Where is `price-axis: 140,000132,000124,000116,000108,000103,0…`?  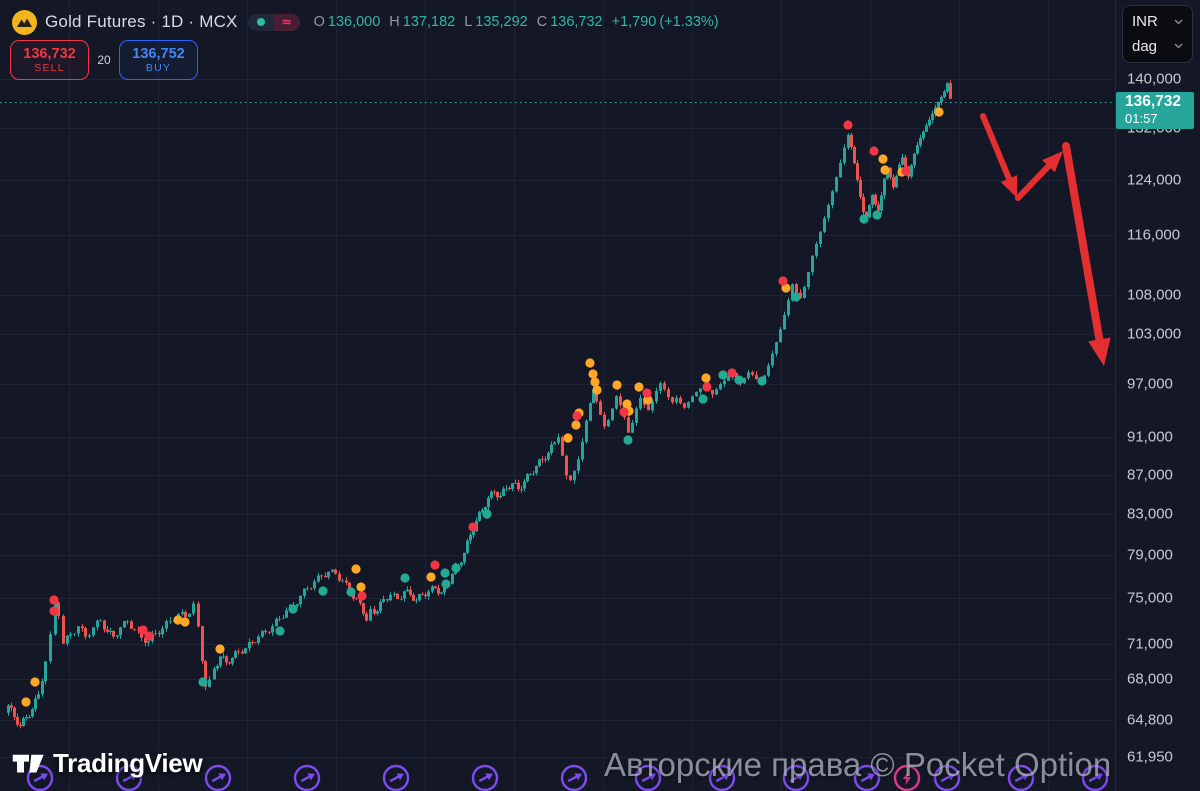 price-axis: 140,000132,000124,000116,000108,000103,0… is located at coordinates (1157, 395).